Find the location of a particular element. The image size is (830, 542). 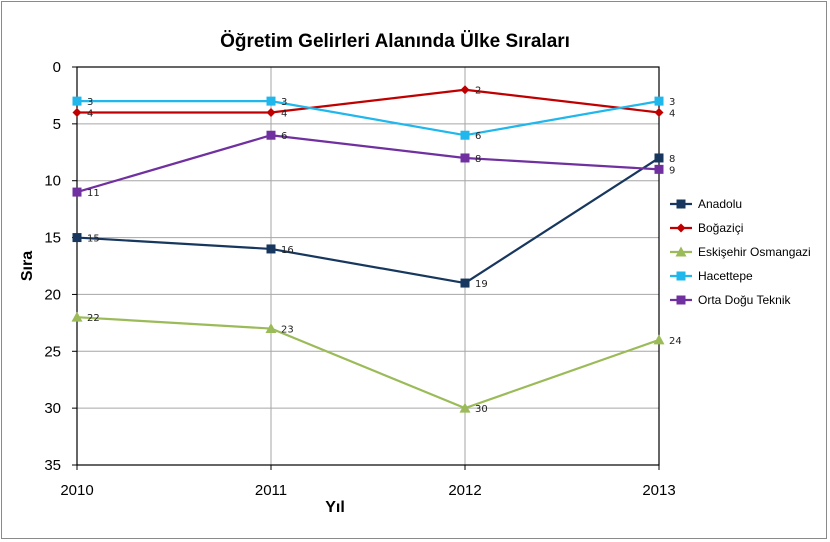

x-tick-label: 2011 is located at coordinates (271, 490).